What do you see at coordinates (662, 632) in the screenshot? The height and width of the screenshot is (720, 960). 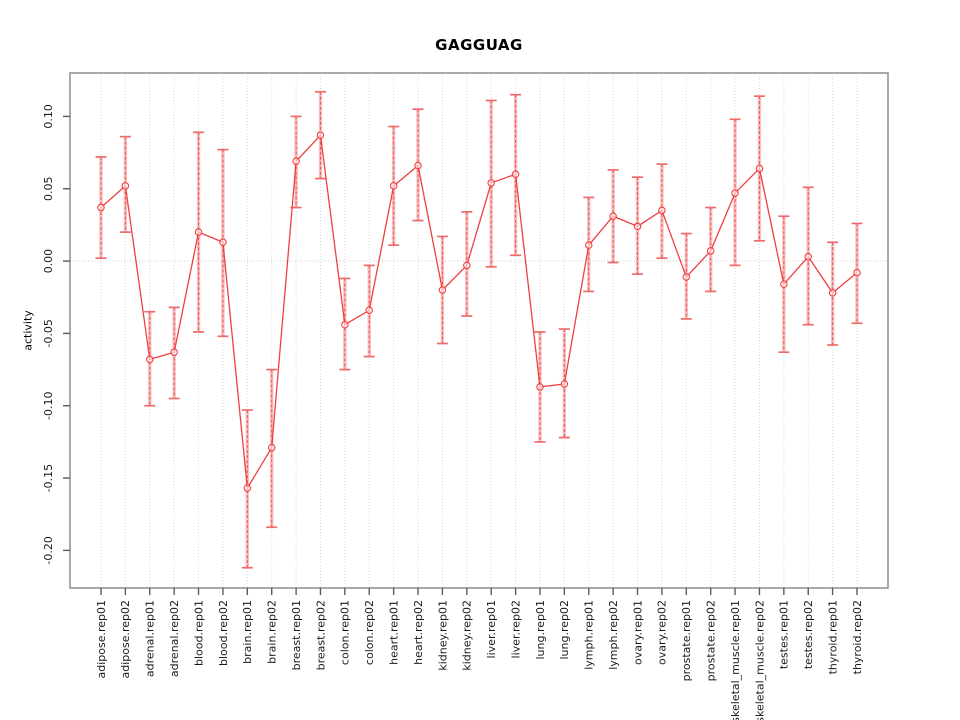 I see `x-tick-label: ovary.rep02` at bounding box center [662, 632].